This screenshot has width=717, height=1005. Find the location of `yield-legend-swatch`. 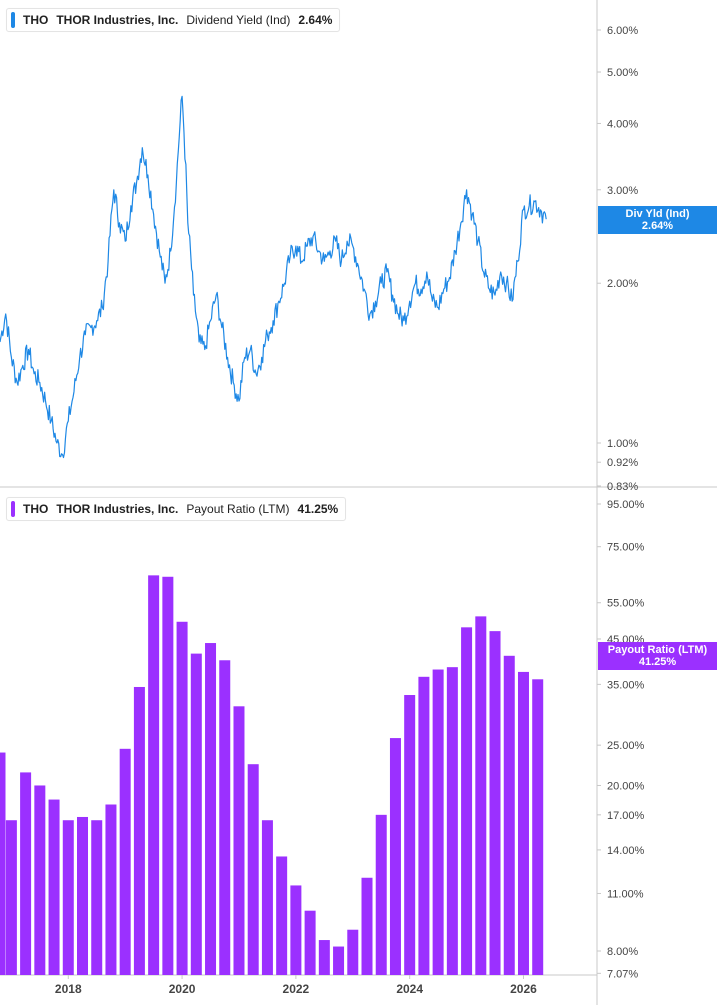

yield-legend-swatch is located at coordinates (13, 20).